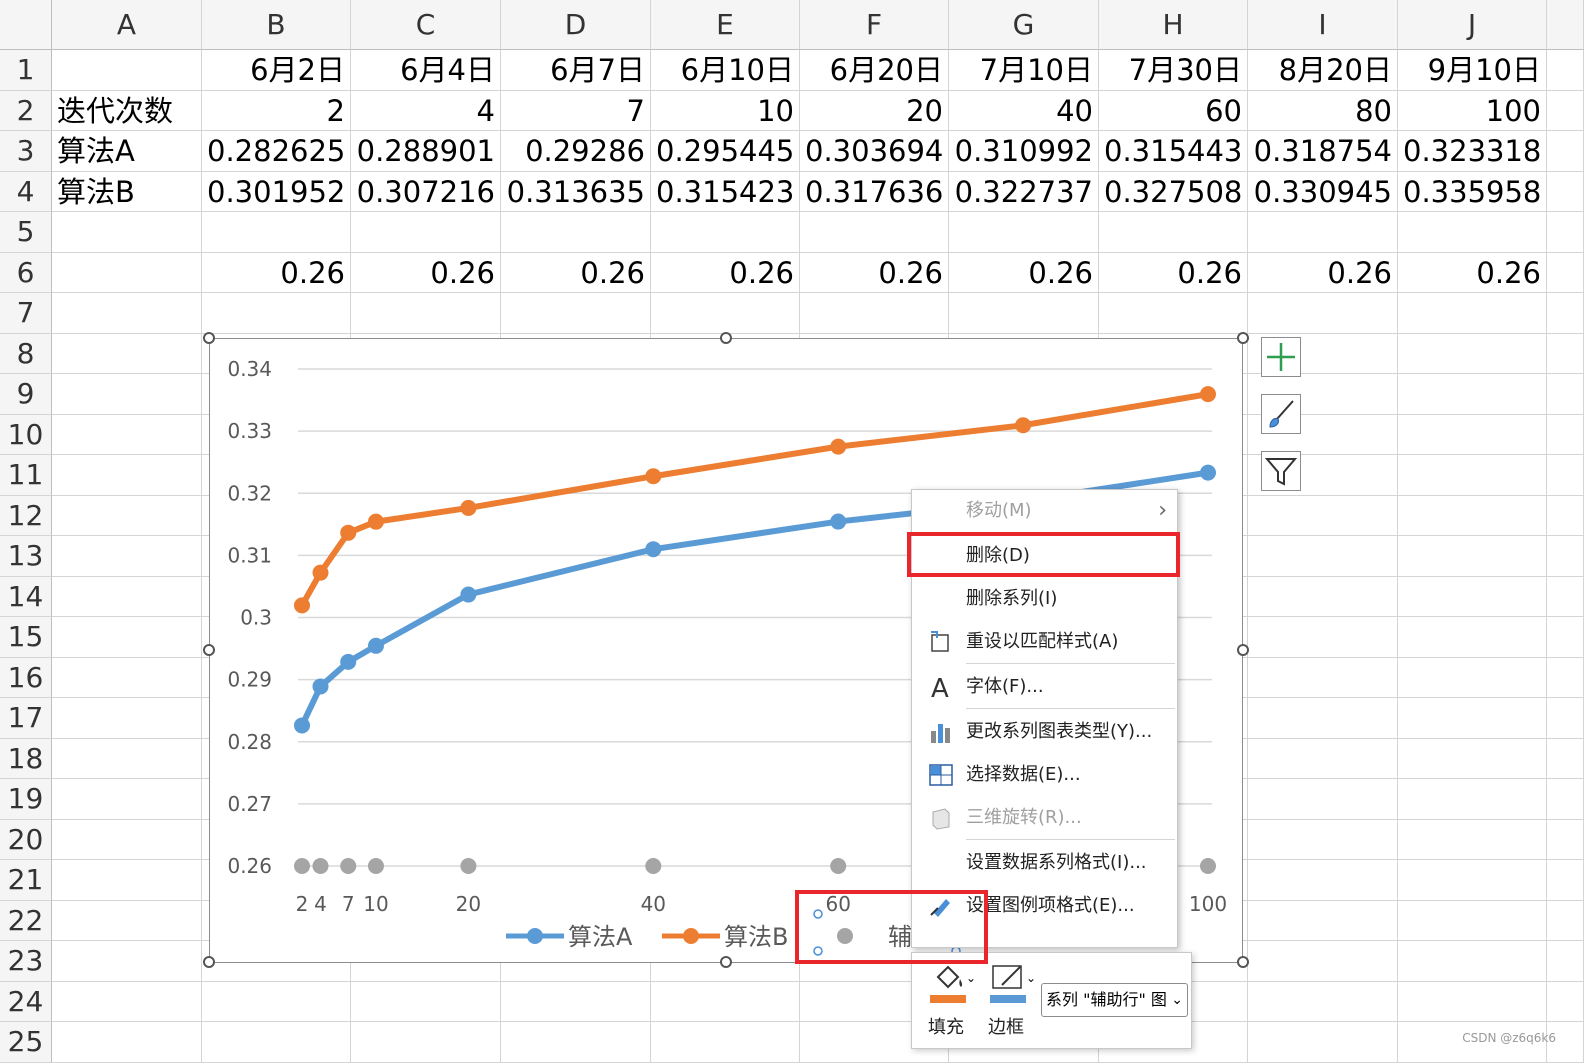 The image size is (1584, 1063). What do you see at coordinates (725, 70) in the screenshot?
I see `cell-E1: 6月10日` at bounding box center [725, 70].